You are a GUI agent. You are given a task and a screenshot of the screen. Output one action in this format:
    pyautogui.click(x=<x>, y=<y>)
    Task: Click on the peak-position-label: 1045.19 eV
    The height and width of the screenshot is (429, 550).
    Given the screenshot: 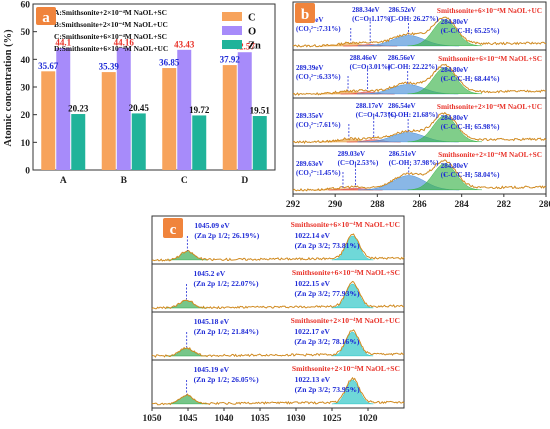 What is the action you would take?
    pyautogui.click(x=212, y=369)
    